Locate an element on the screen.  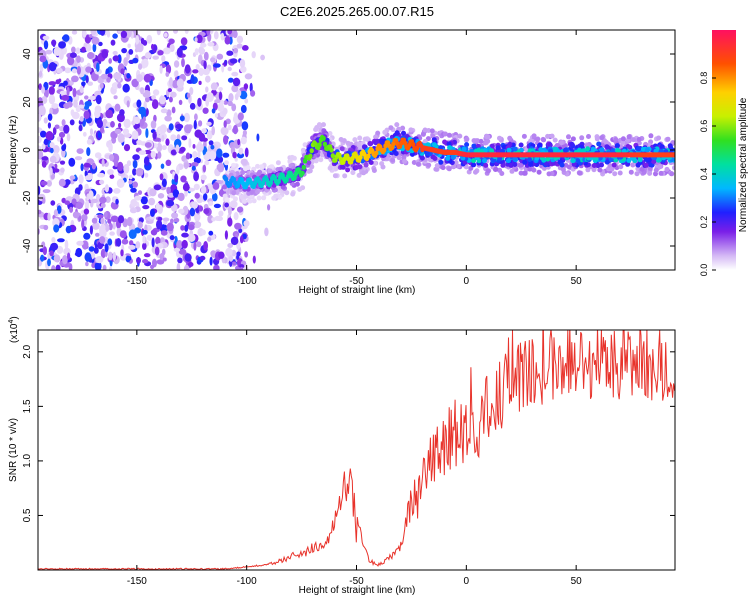
colorbar-tick-label: 0.8 is located at coordinates (704, 78).